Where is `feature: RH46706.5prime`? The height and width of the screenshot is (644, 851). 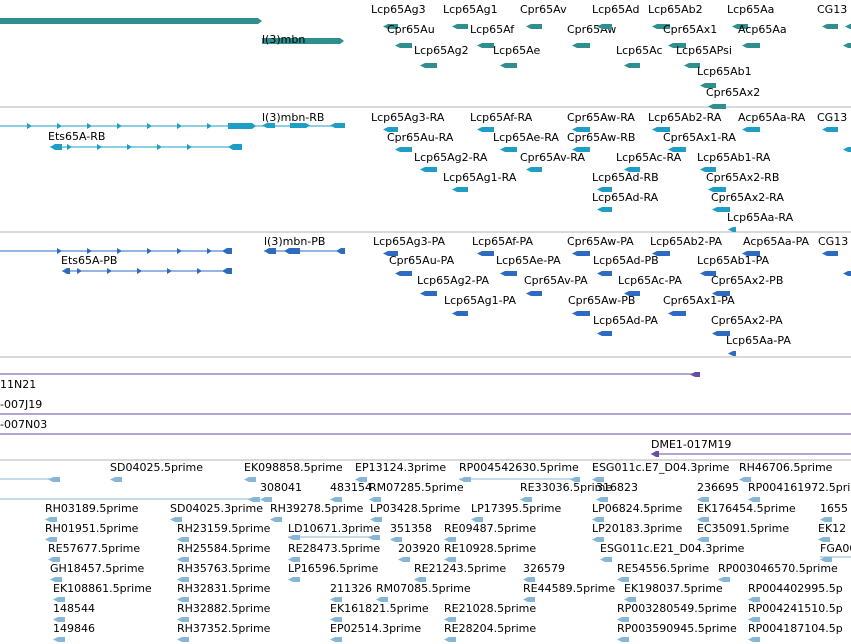 feature: RH46706.5prime is located at coordinates (786, 471).